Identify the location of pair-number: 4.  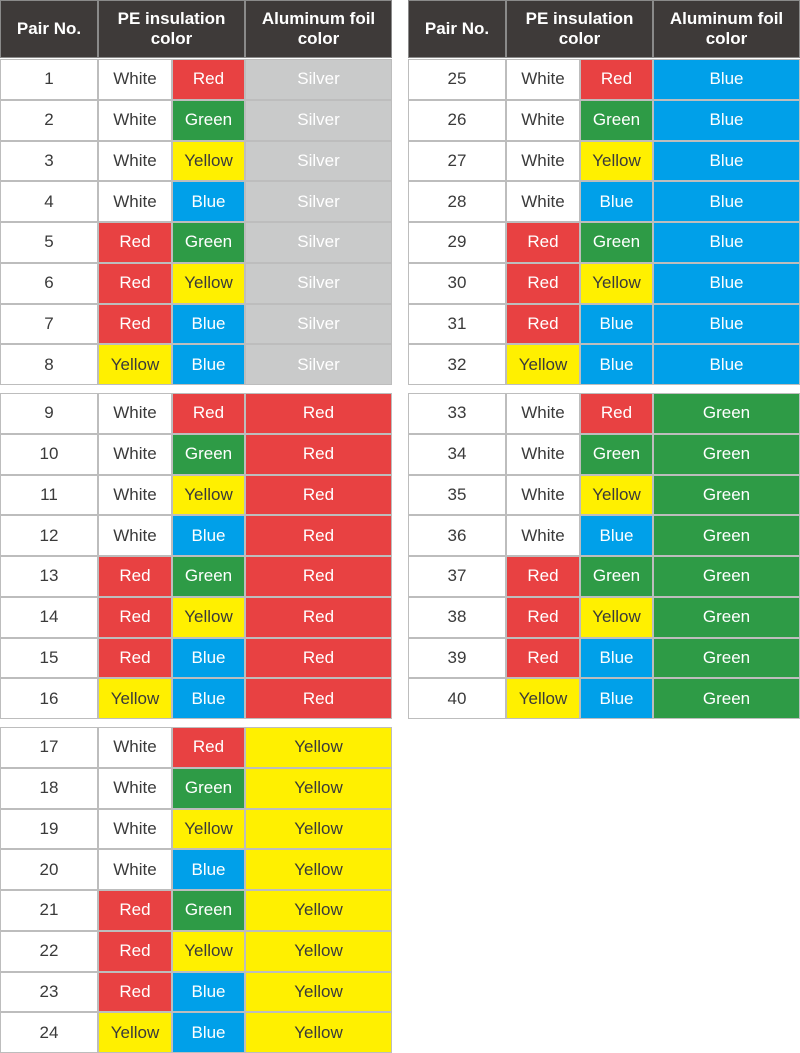
(49, 201).